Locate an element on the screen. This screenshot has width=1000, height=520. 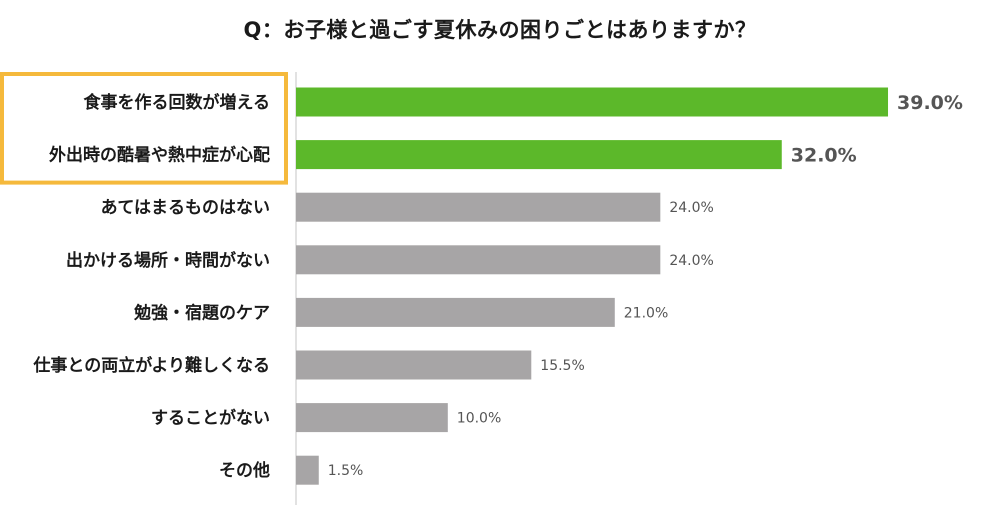
value-label: 21.0% is located at coordinates (646, 313).